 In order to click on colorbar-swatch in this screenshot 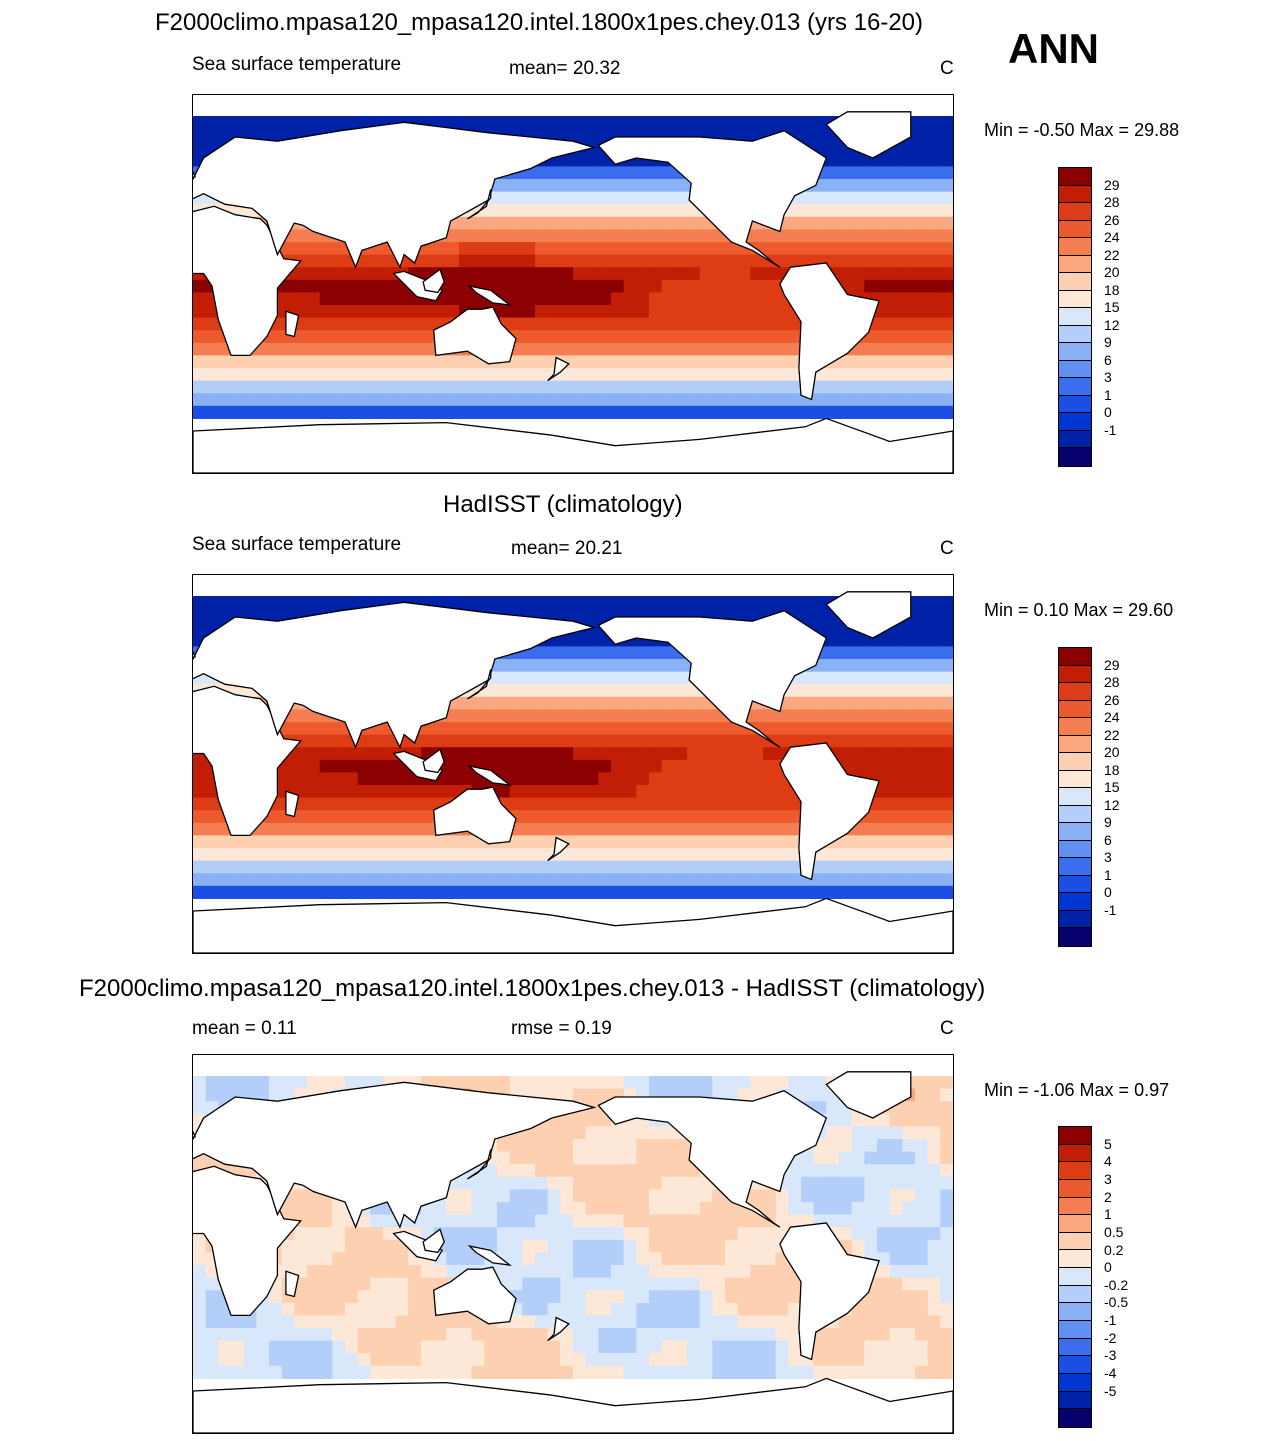, I will do `click(1075, 727)`.